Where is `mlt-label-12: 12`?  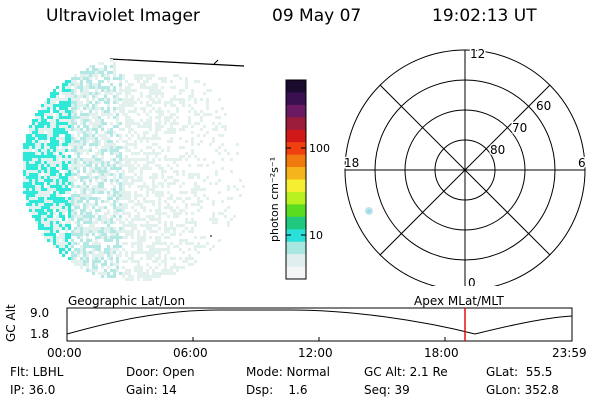
mlt-label-12: 12 is located at coordinates (477, 54).